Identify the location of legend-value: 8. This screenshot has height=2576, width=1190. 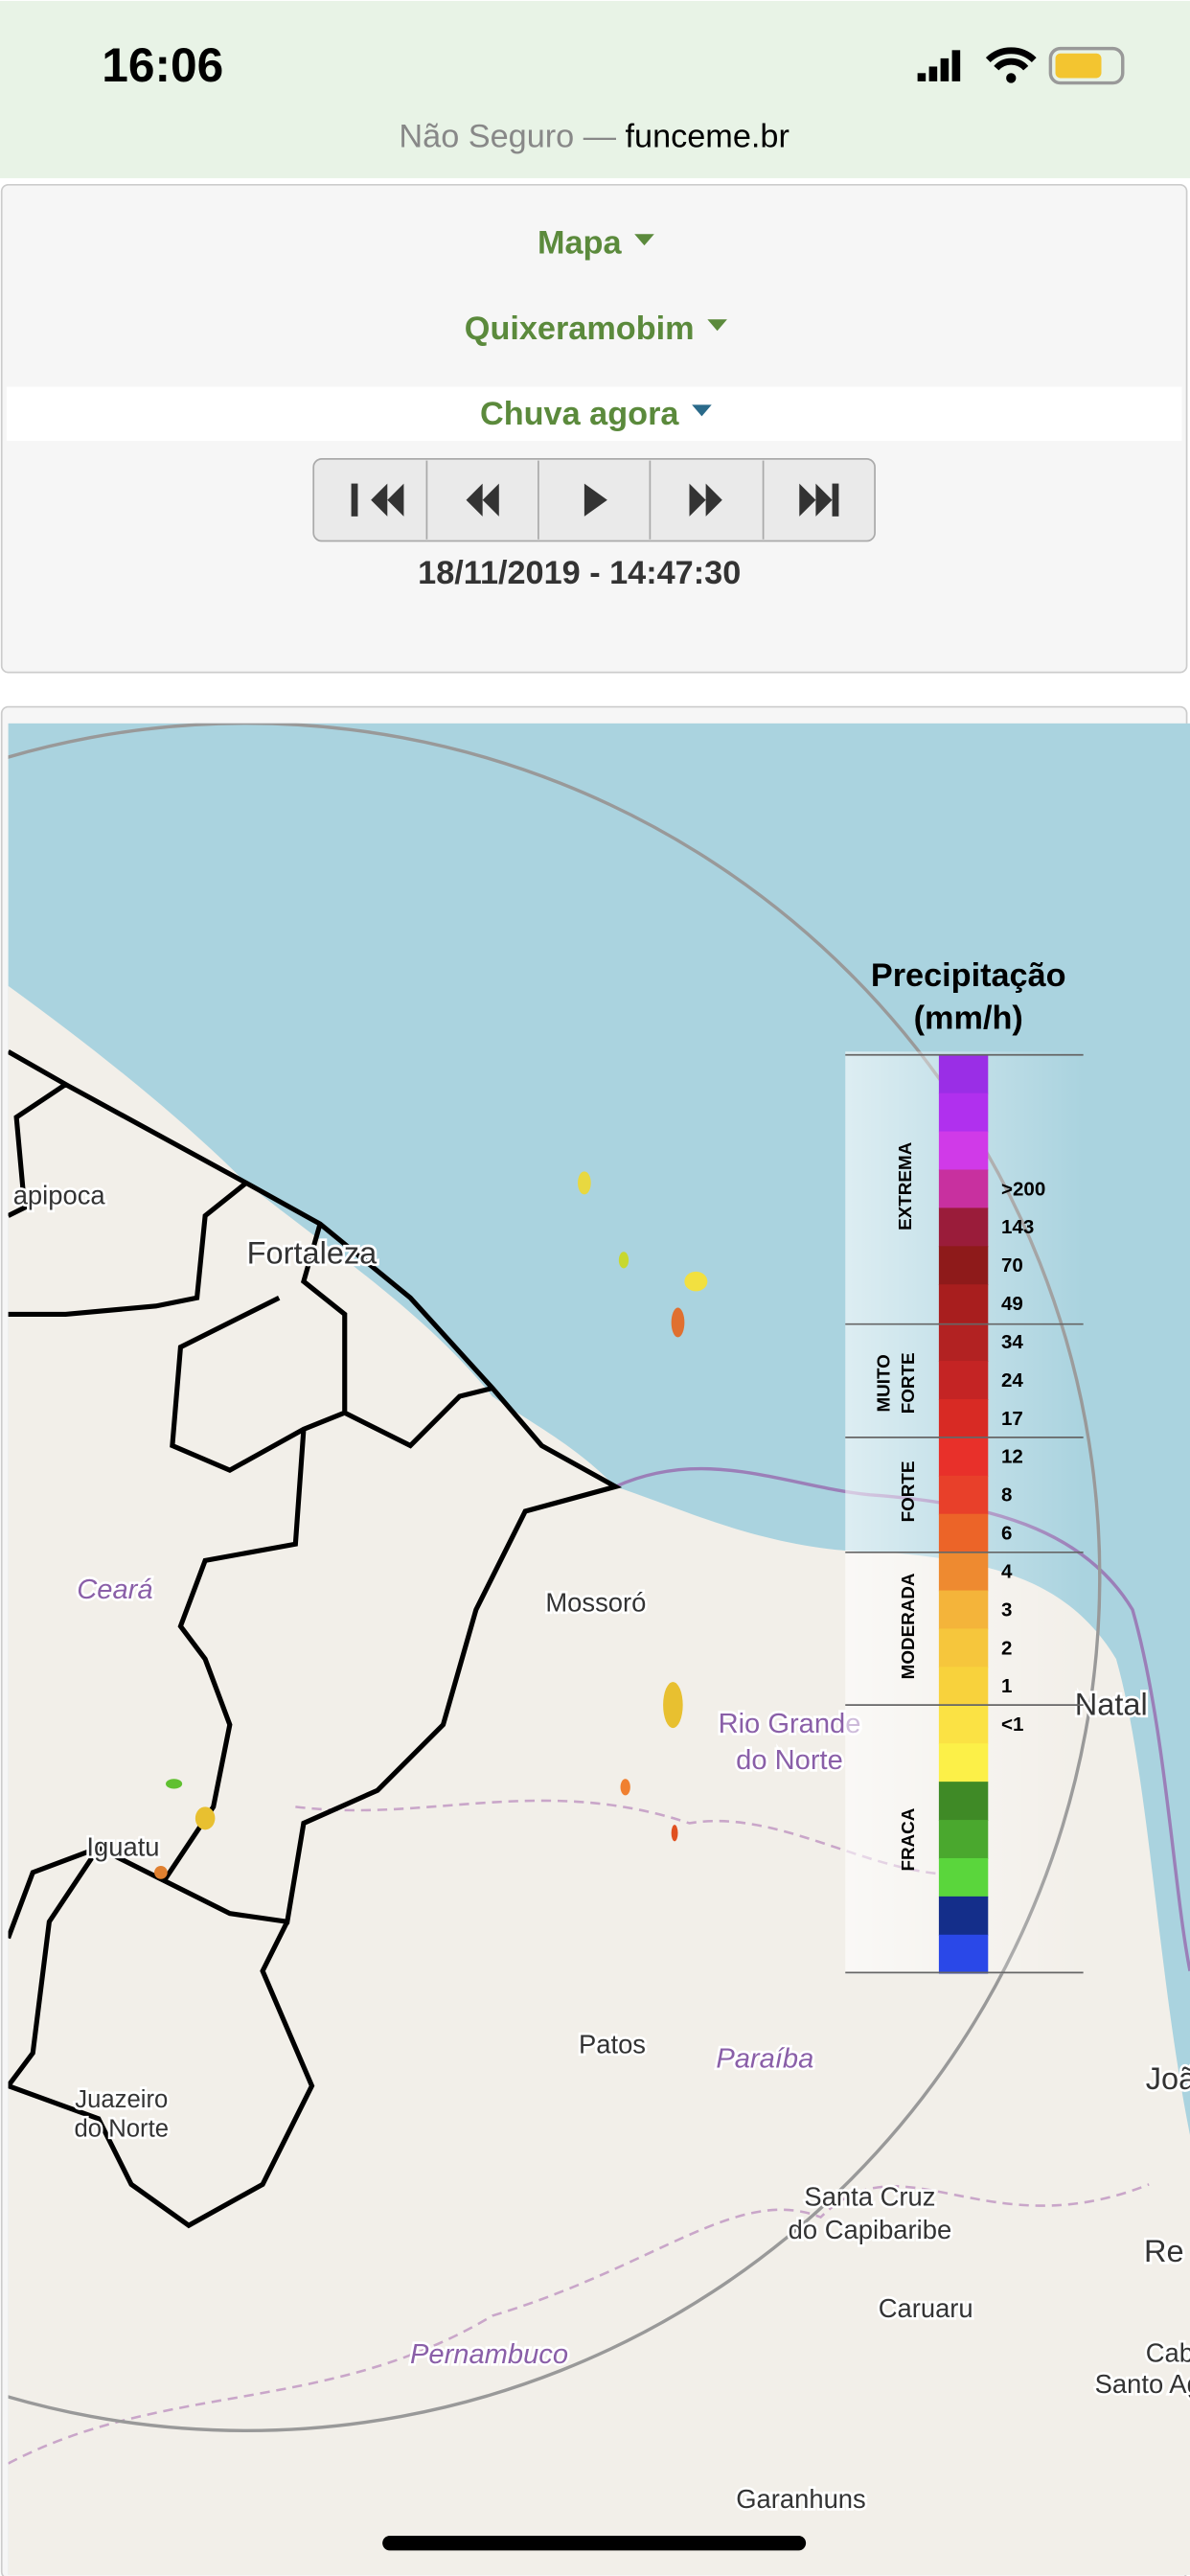
(1007, 1495).